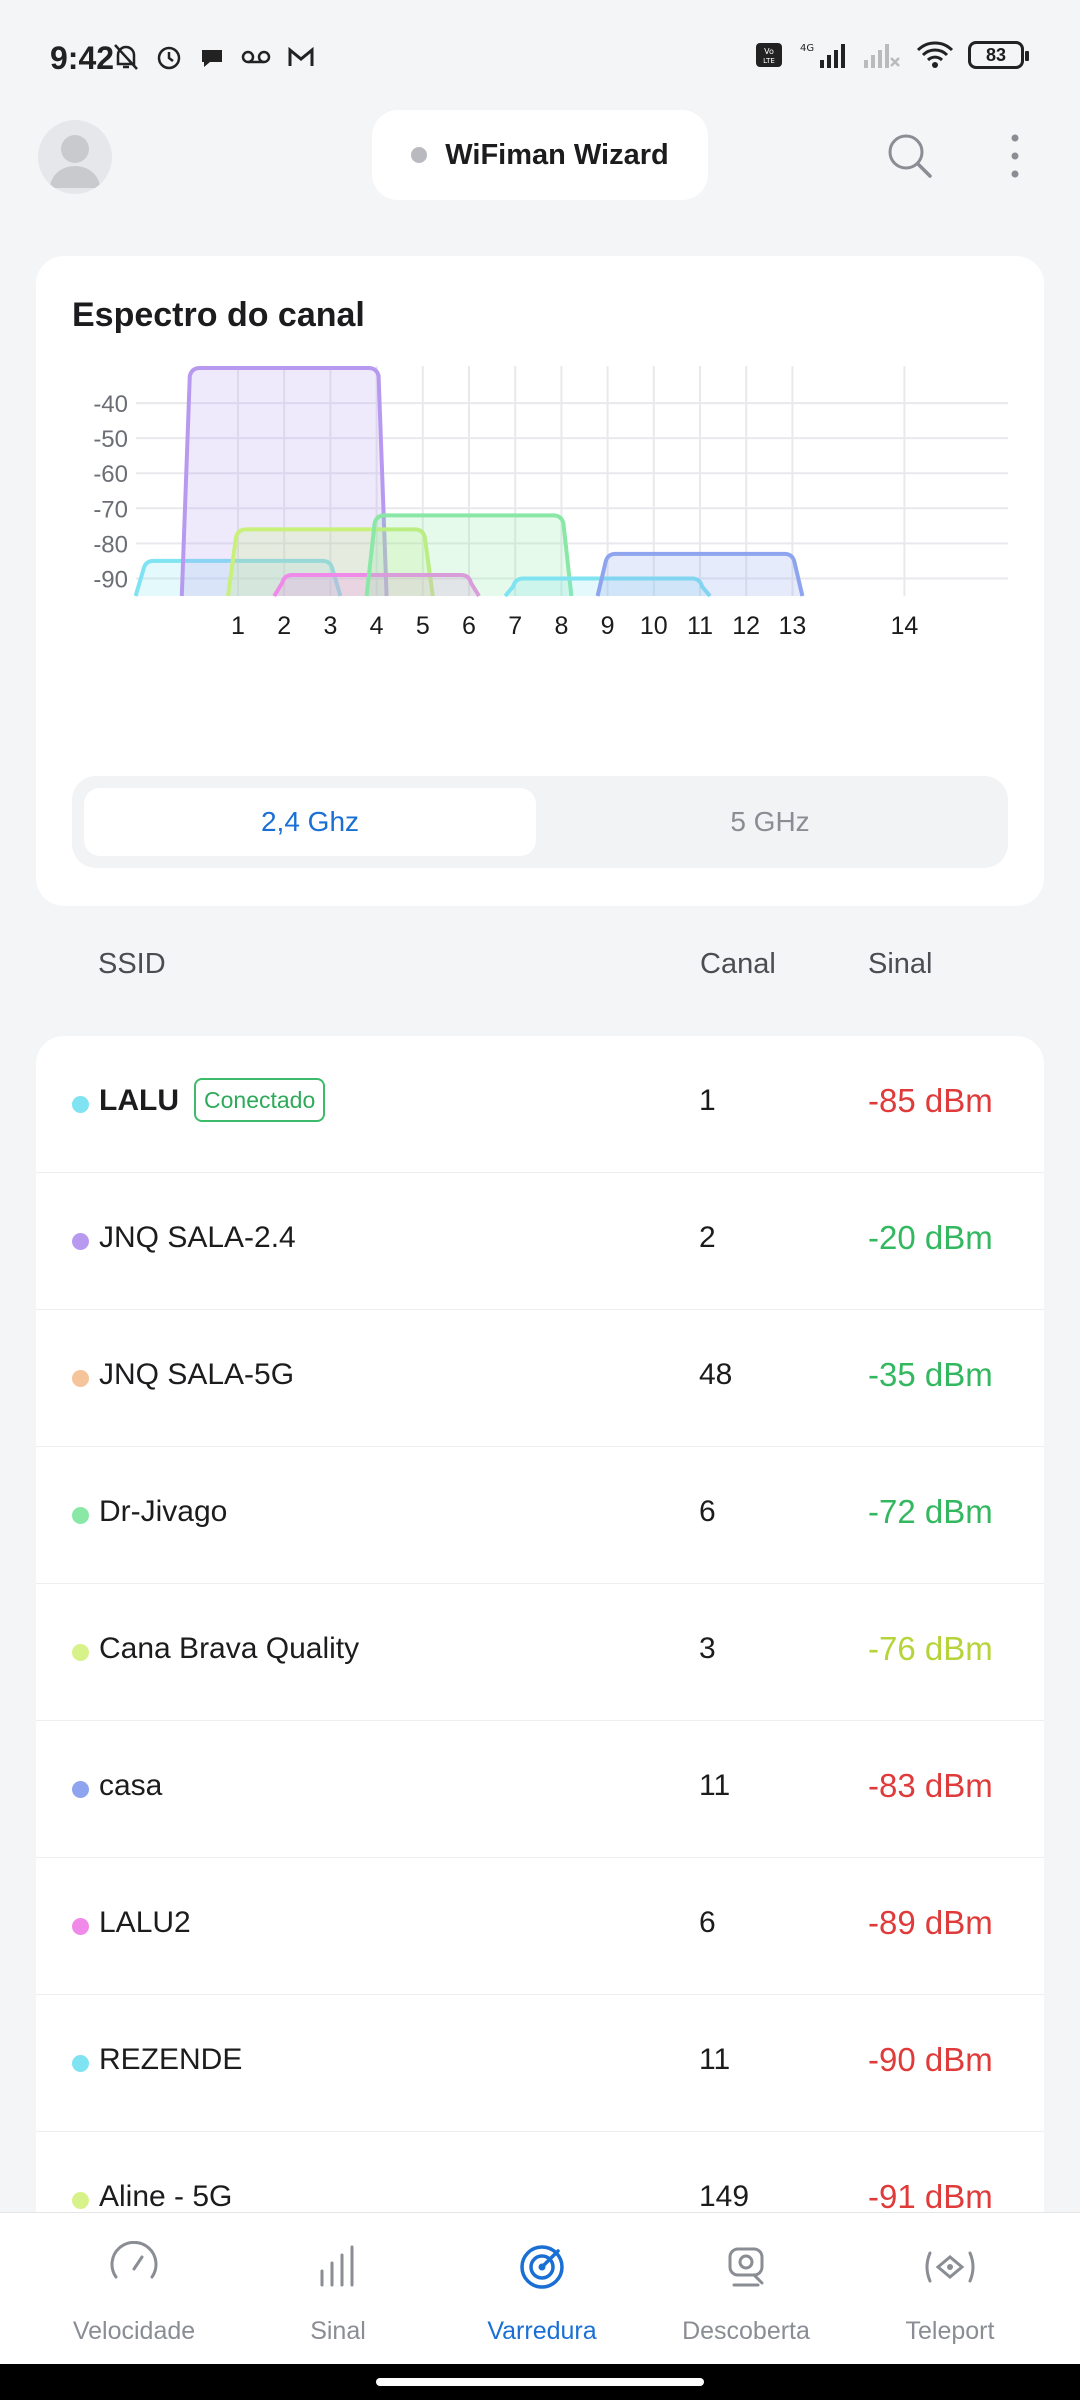  I want to click on network-row: JNQ SALA-5G 48 -35 dBm, so click(540, 1378).